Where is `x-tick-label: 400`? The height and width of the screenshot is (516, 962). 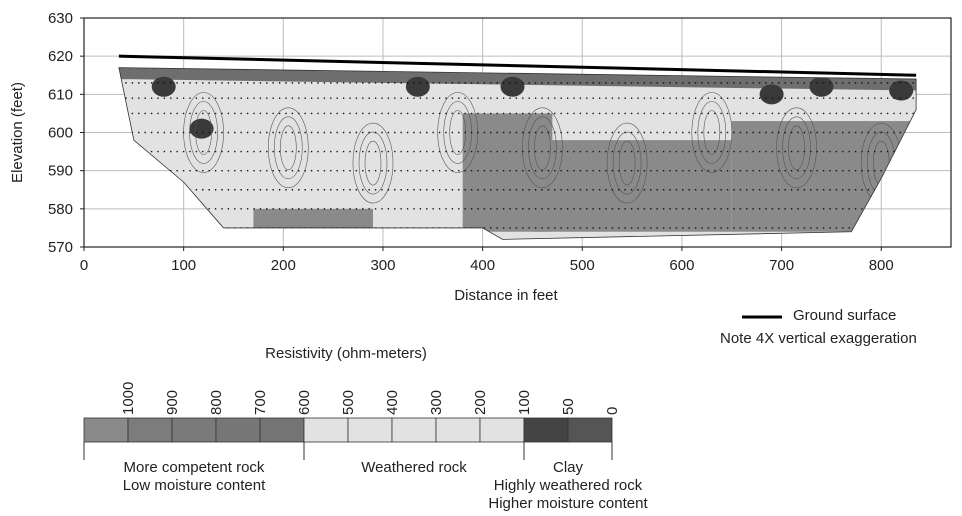 x-tick-label: 400 is located at coordinates (482, 265).